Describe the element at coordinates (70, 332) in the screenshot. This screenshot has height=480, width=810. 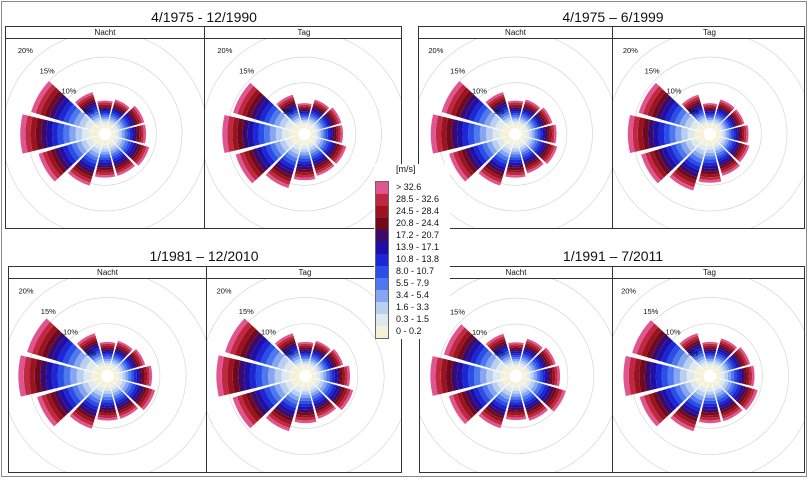
I see `ring-label: 10%` at that location.